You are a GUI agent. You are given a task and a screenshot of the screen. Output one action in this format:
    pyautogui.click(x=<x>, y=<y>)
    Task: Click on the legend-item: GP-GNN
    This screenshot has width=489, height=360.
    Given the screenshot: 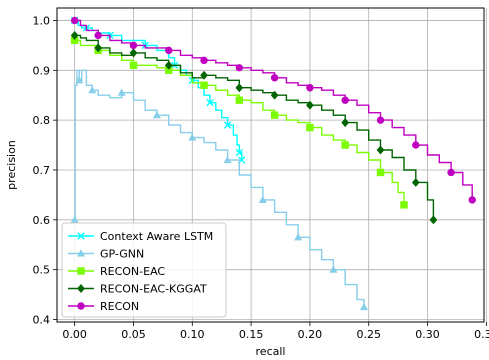 What is the action you would take?
    pyautogui.click(x=106, y=254)
    